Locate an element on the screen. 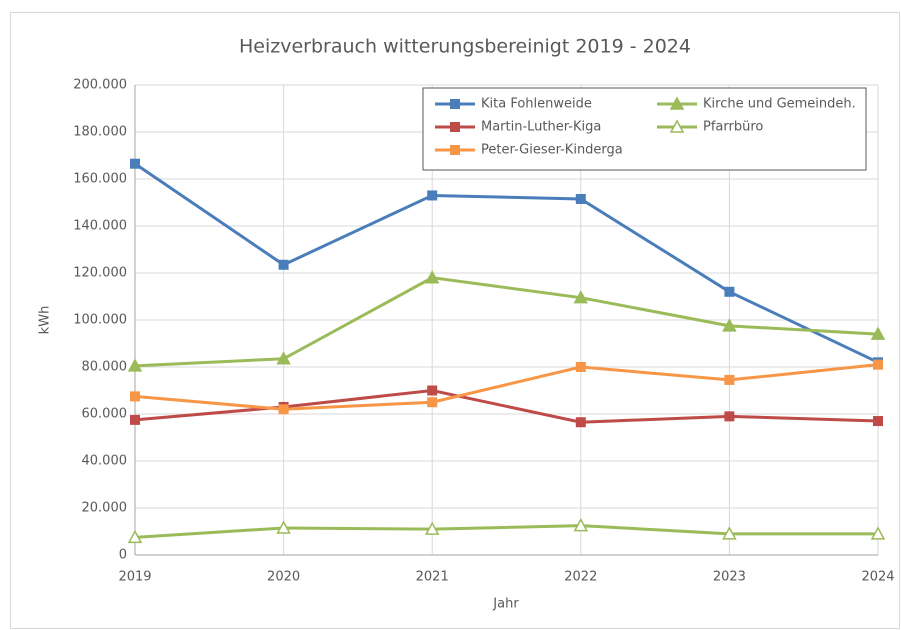 The height and width of the screenshot is (630, 901). legend-label: Martin-Luther-Kiga is located at coordinates (541, 127).